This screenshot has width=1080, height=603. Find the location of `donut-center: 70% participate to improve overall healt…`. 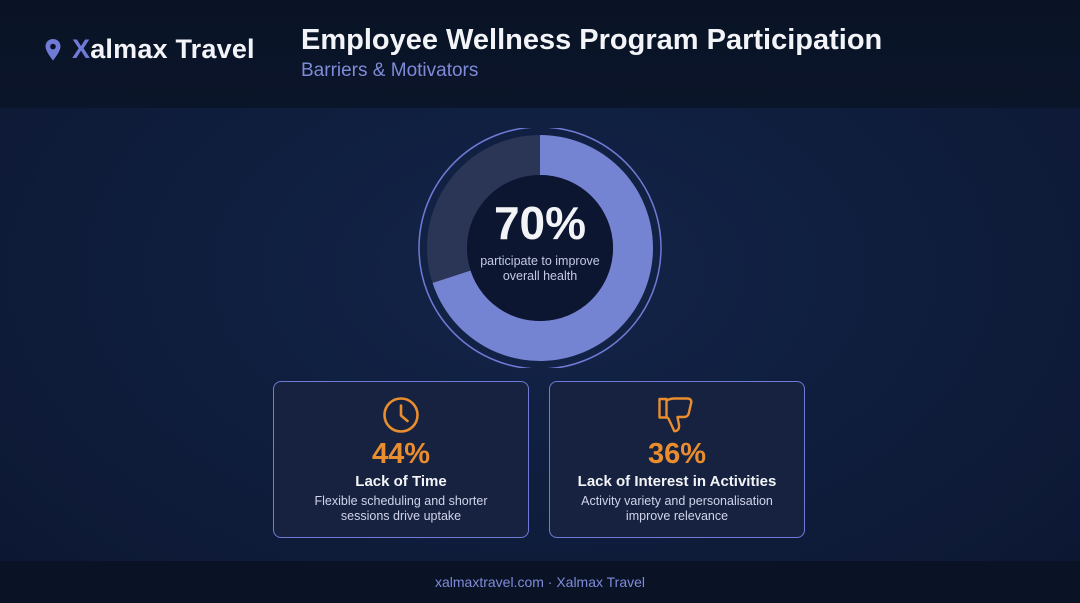

donut-center: 70% participate to improve overall healt… is located at coordinates (540, 248).